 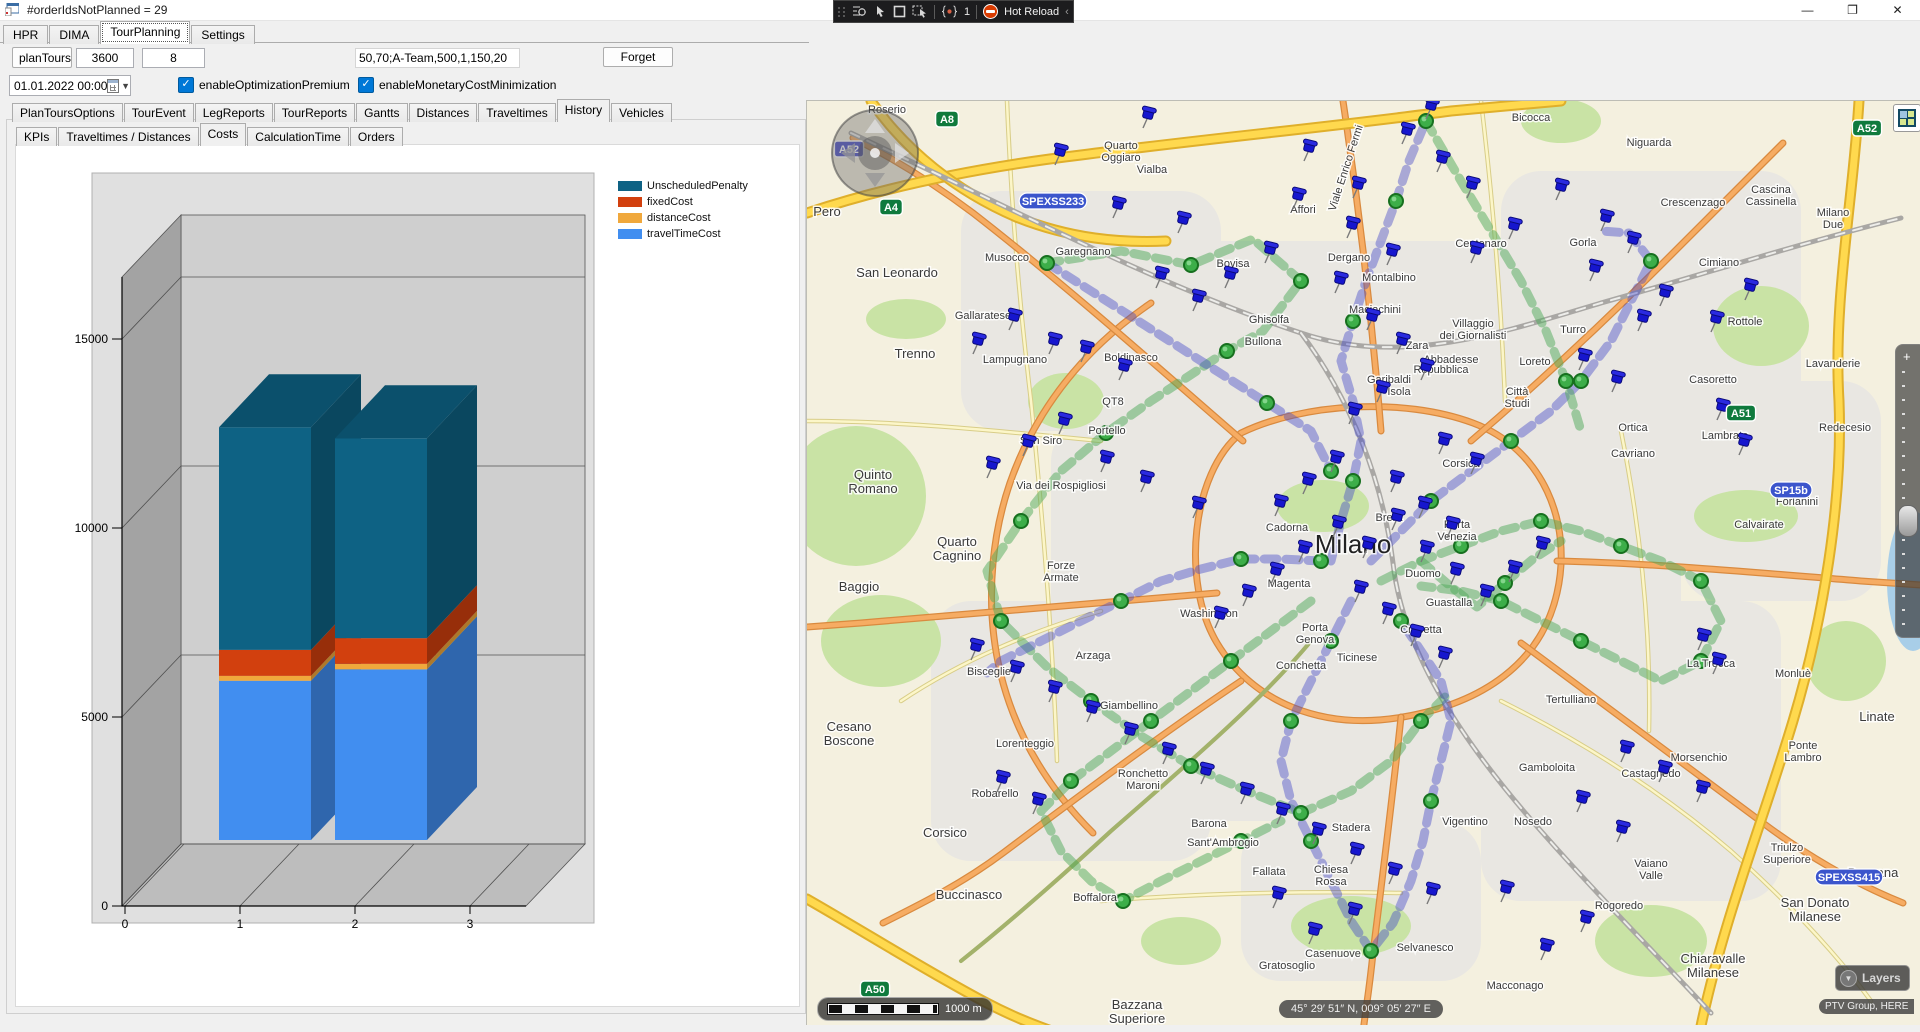 I want to click on monetary-cost-checkbox: ✓, so click(x=366, y=85).